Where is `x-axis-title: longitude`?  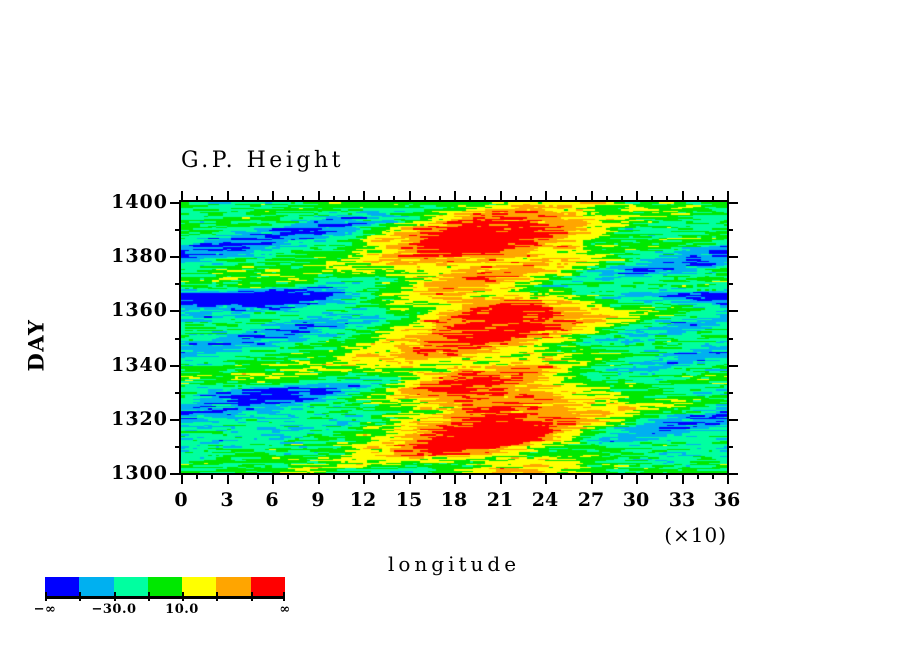 x-axis-title: longitude is located at coordinates (454, 564).